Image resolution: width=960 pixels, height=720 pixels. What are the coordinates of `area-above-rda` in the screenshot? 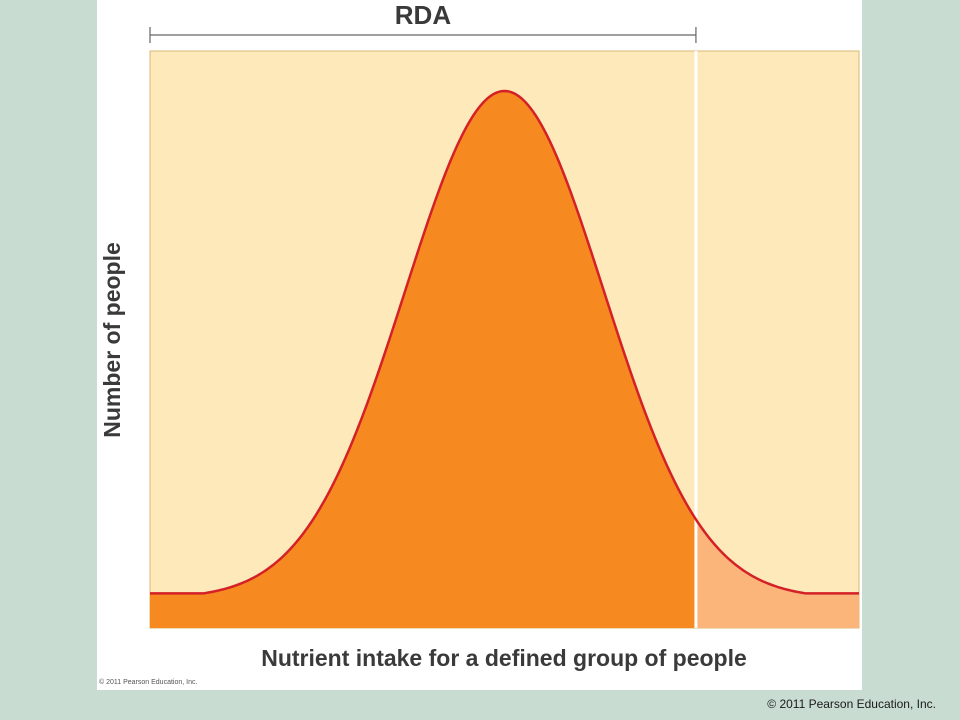 It's located at (777, 573).